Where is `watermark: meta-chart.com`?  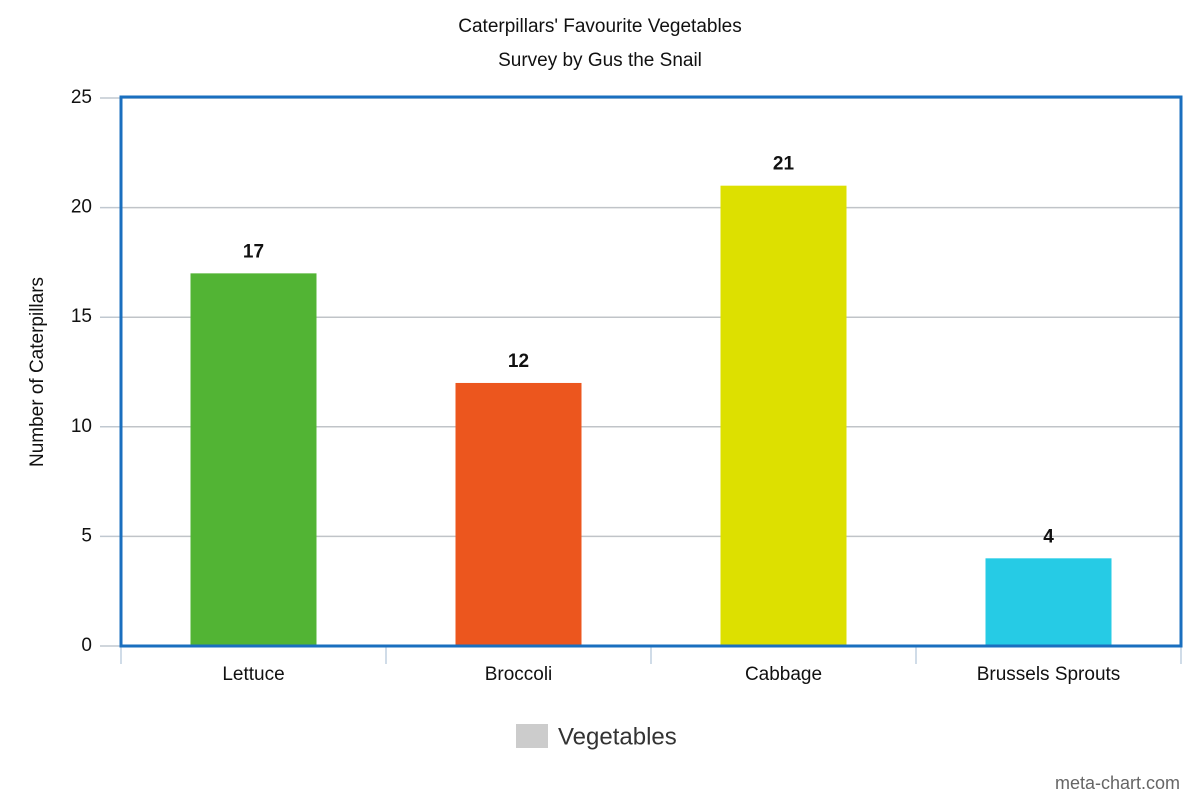 watermark: meta-chart.com is located at coordinates (1117, 783).